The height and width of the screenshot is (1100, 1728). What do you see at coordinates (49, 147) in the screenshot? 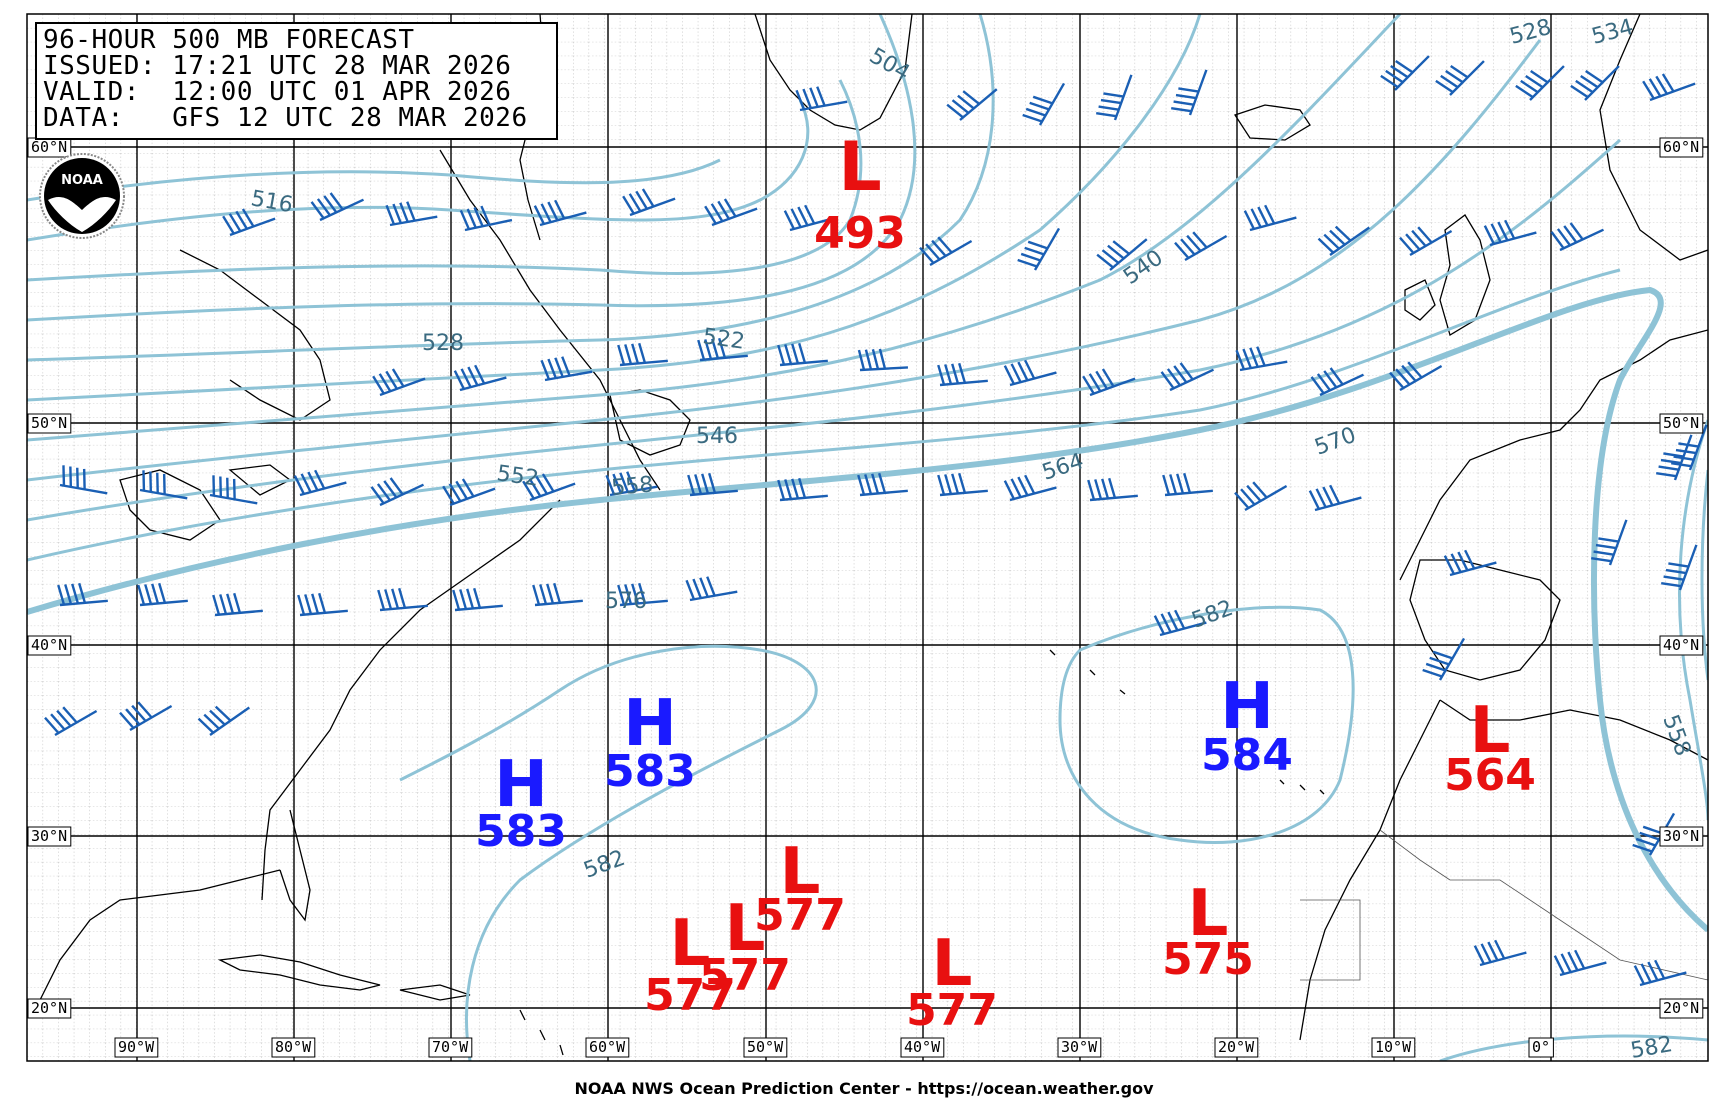
I see `svg-text: 60°N` at bounding box center [49, 147].